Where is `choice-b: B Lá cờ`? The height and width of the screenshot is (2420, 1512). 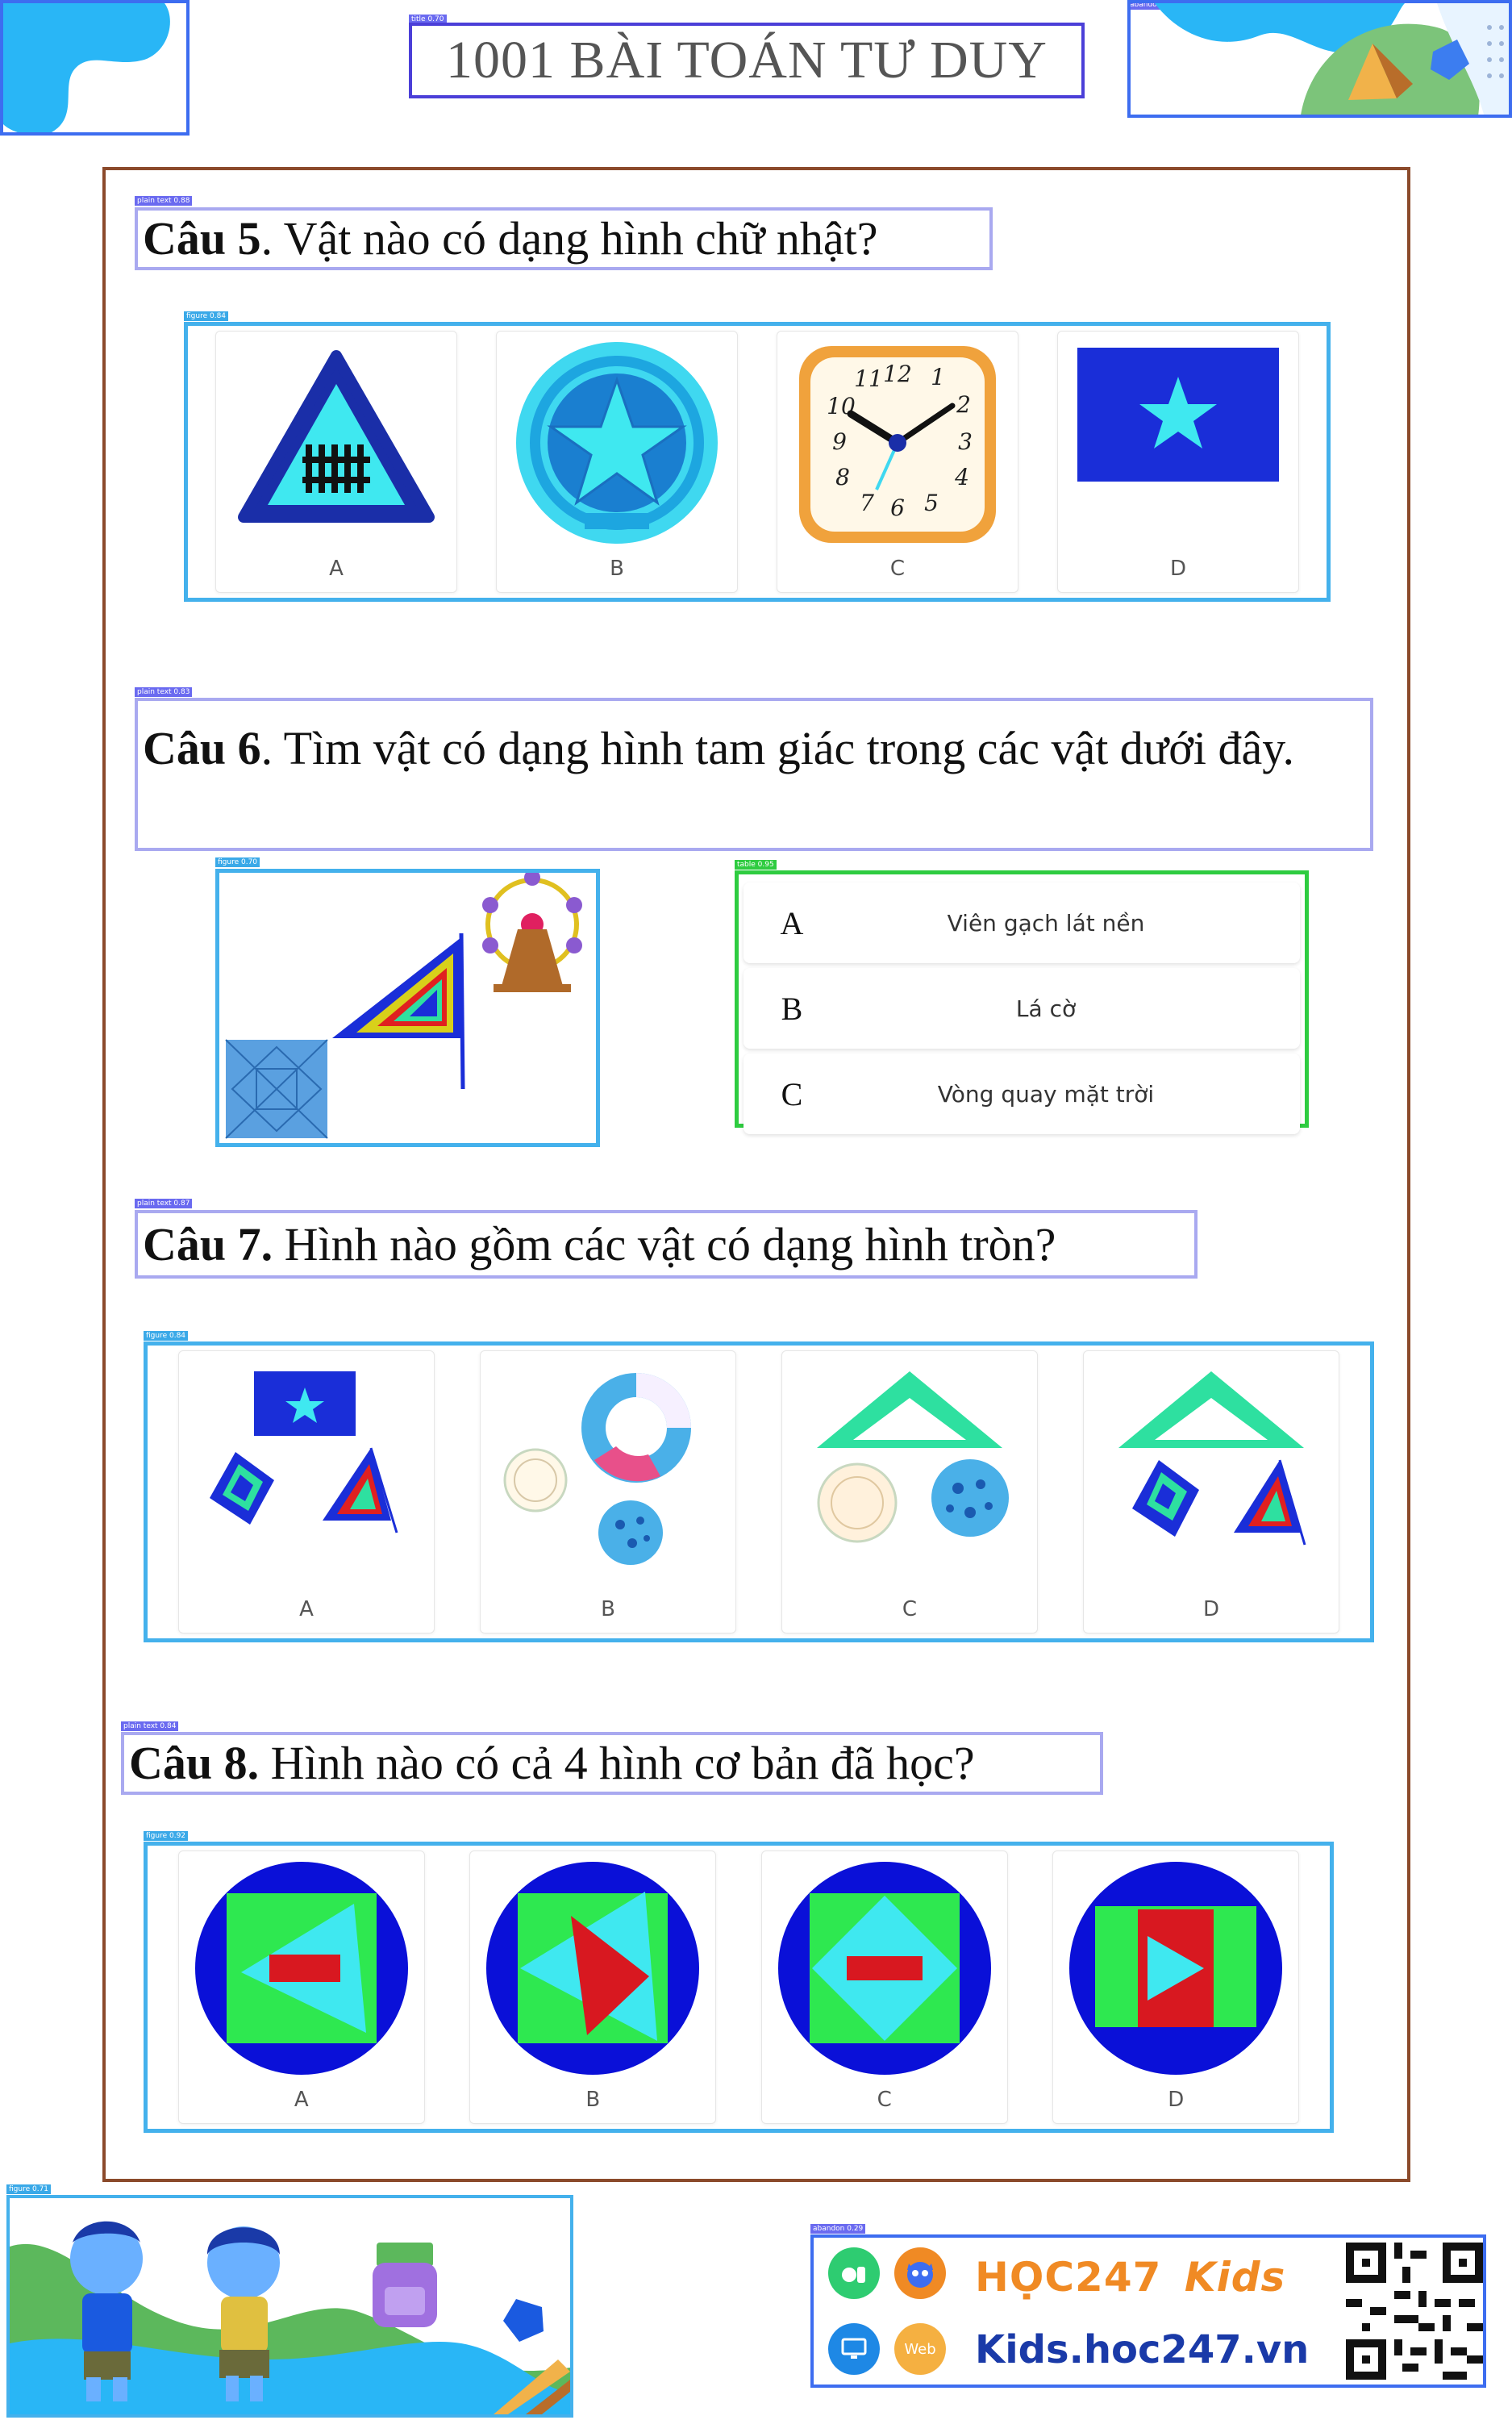 choice-b: B Lá cờ is located at coordinates (1022, 1008).